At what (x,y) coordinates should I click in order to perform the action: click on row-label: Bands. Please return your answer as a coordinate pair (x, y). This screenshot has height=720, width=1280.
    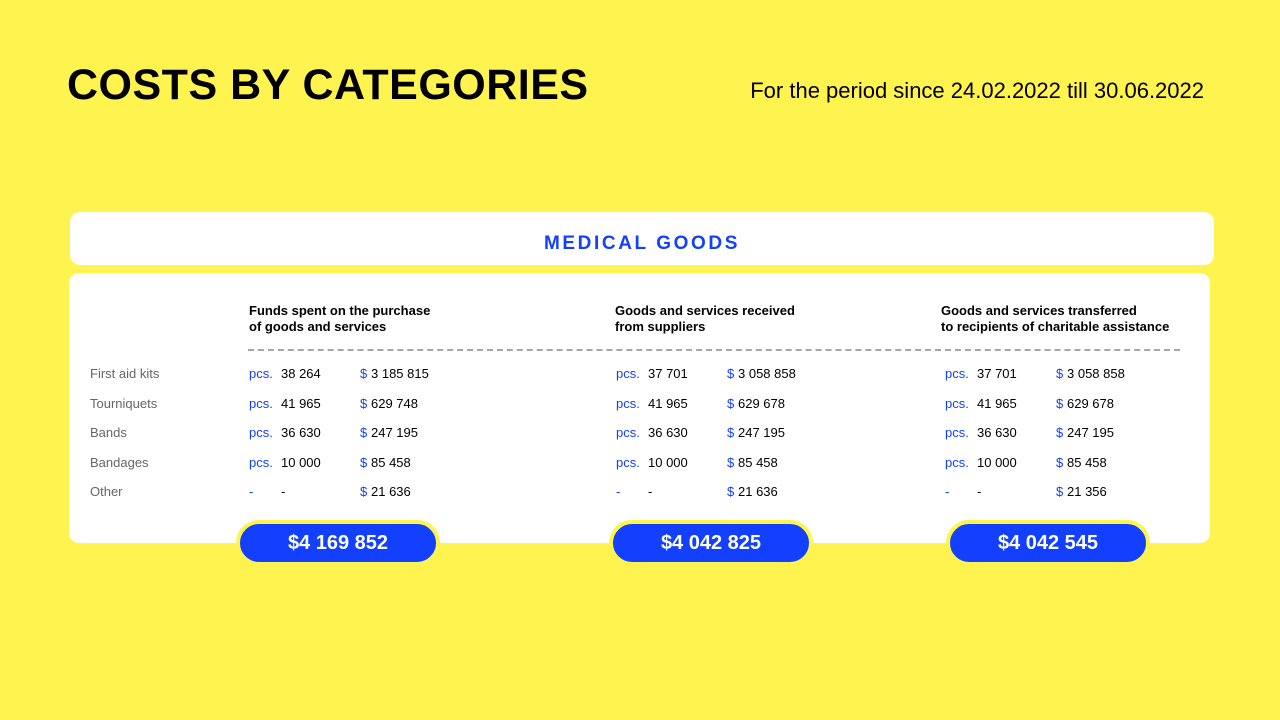
    Looking at the image, I should click on (108, 432).